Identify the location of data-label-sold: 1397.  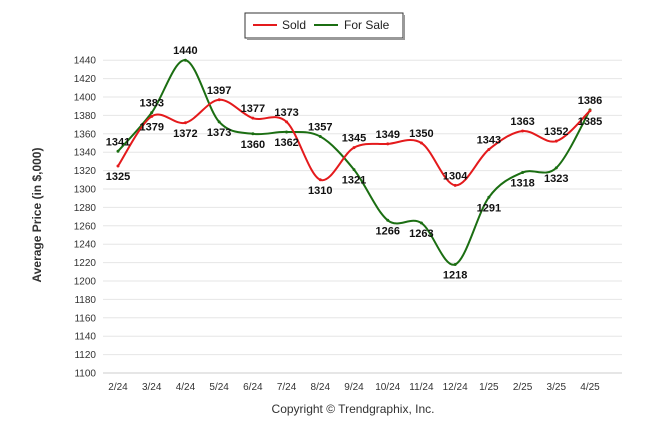
(219, 91).